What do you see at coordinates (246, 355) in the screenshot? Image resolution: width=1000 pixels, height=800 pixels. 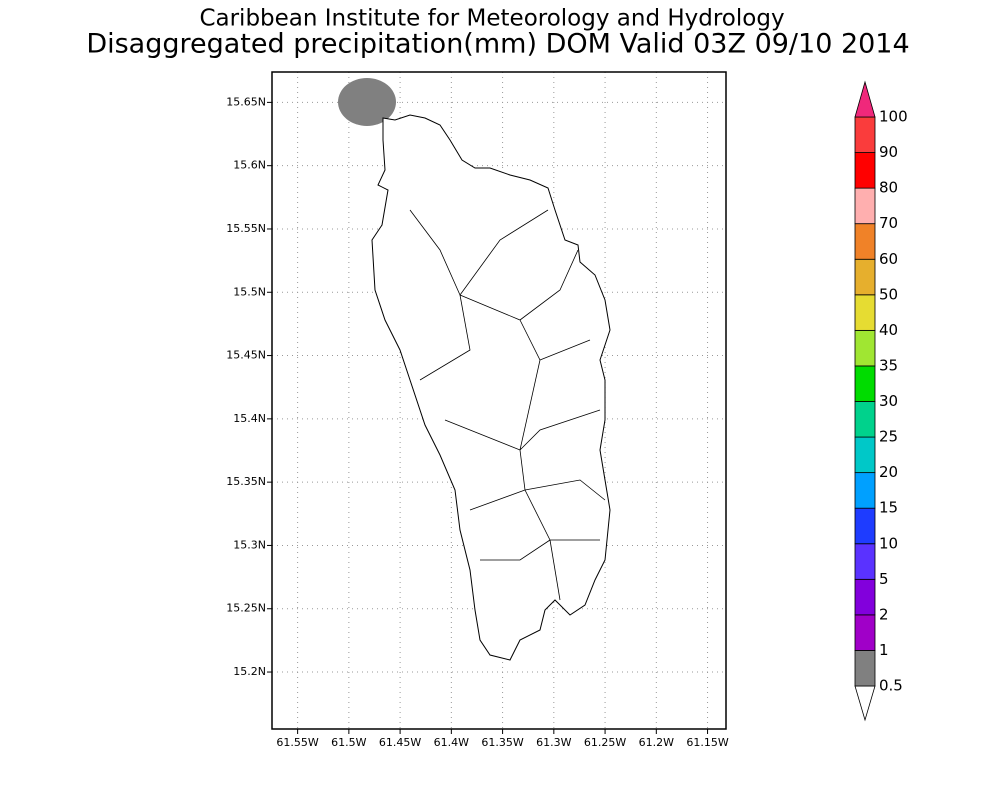 I see `lat-tick-label: 15.45N` at bounding box center [246, 355].